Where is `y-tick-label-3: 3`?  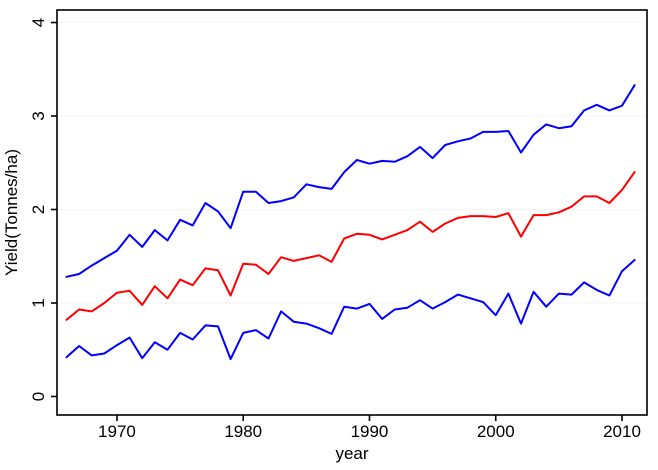
y-tick-label-3: 3 is located at coordinates (38, 115).